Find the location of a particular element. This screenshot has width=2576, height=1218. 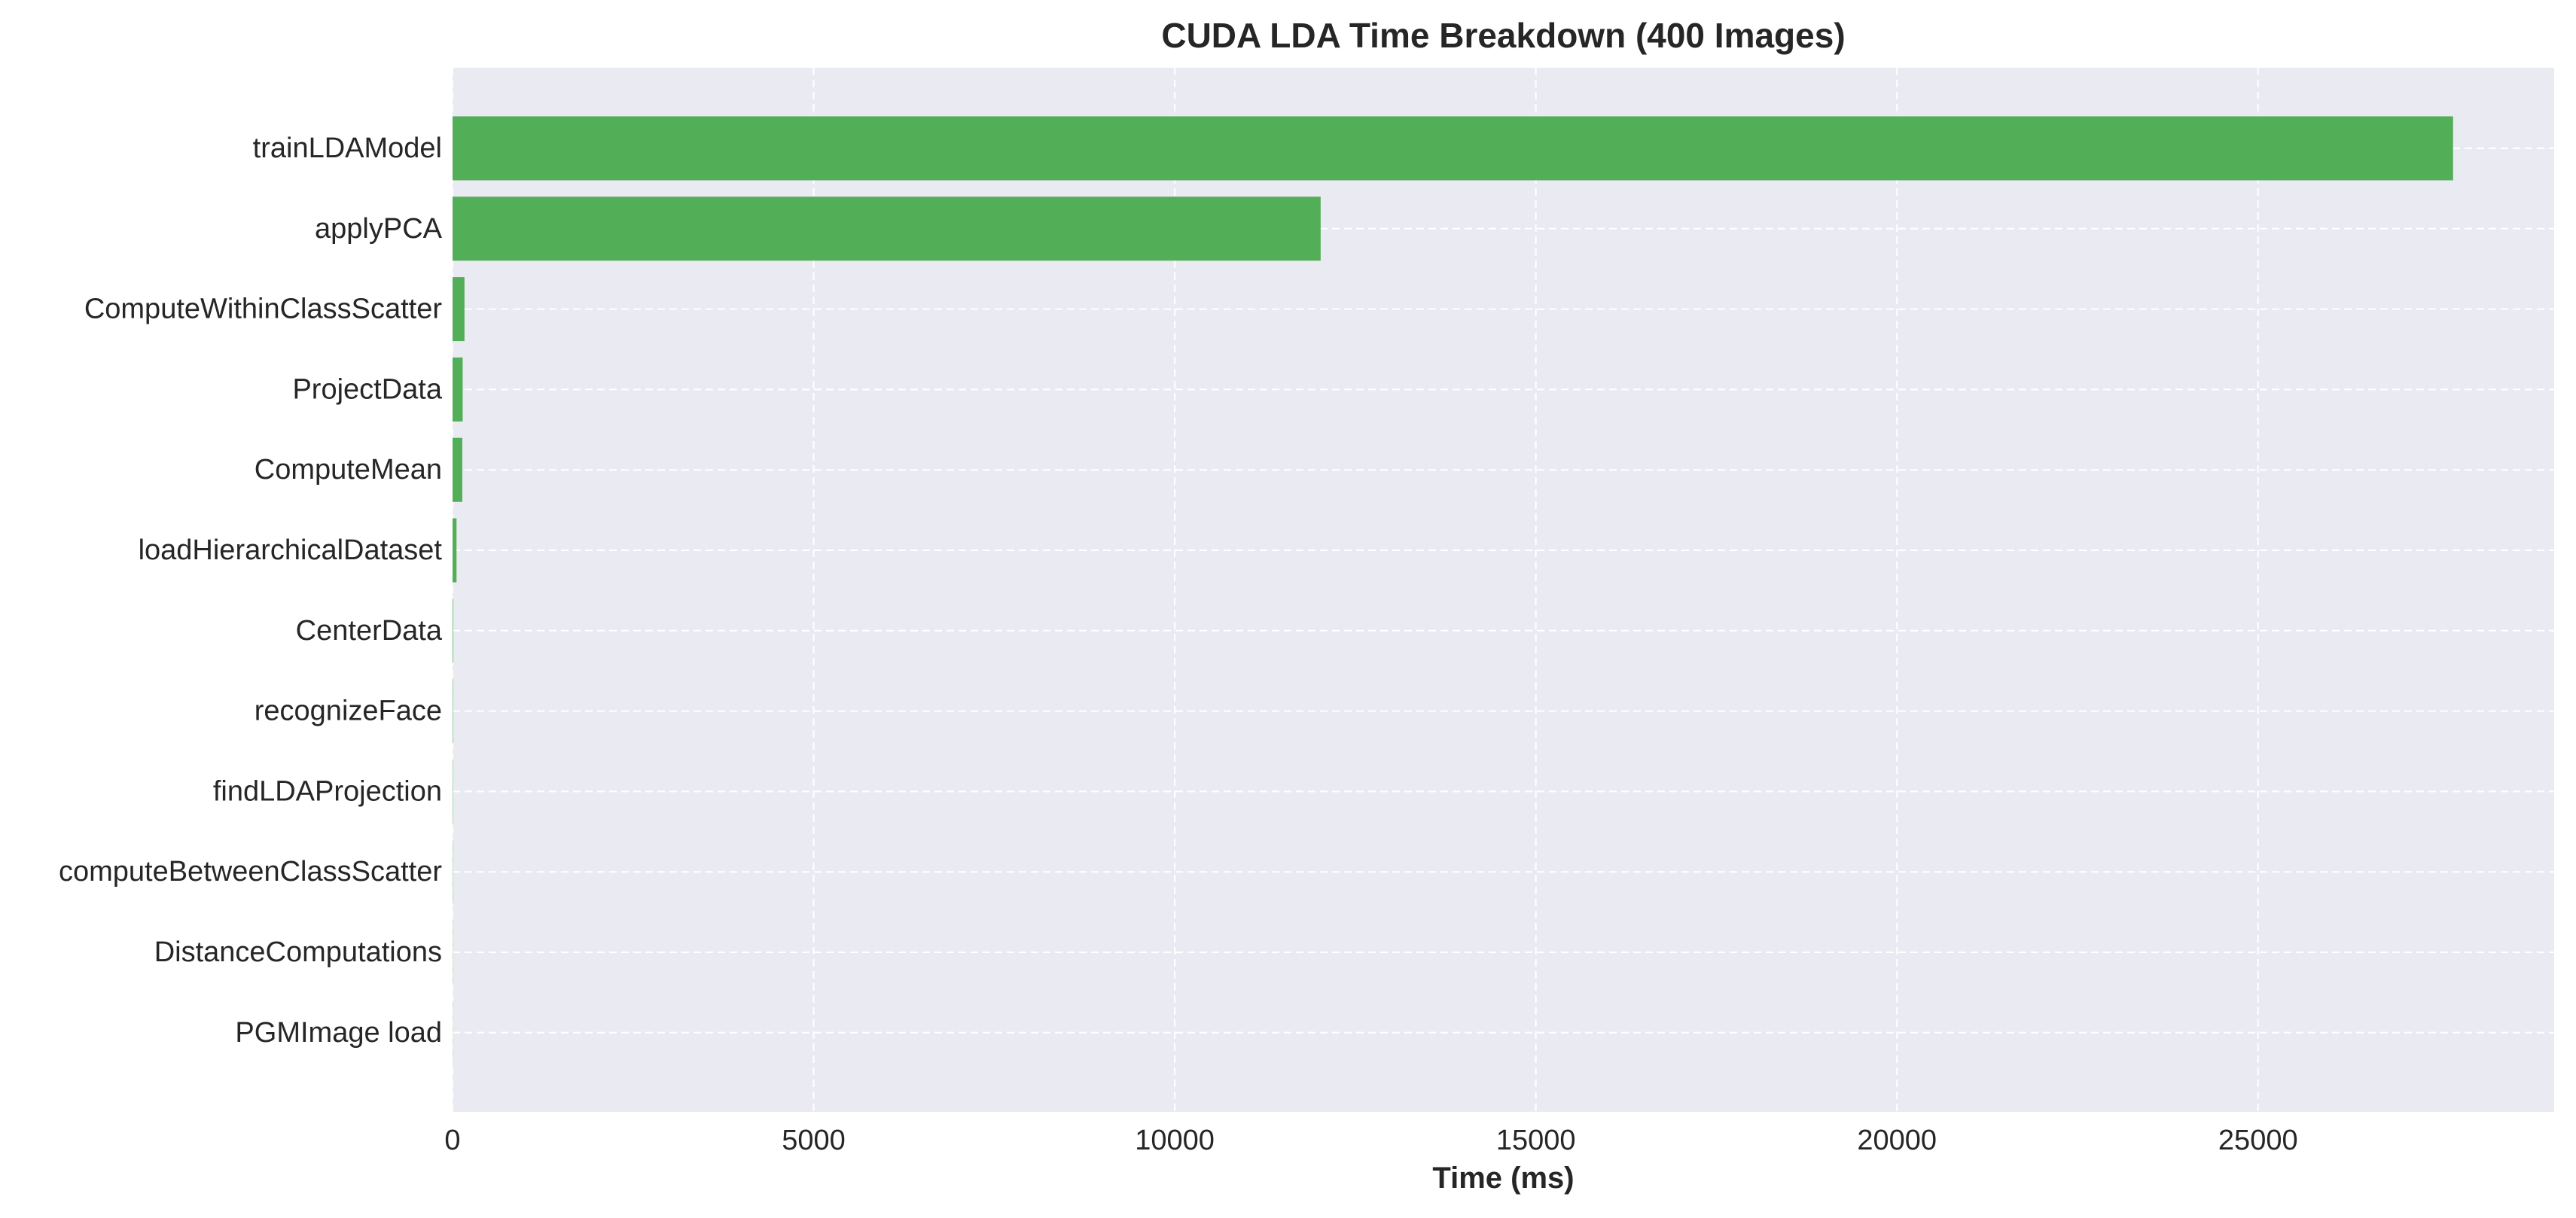

y-tick-label: ComputeWithinClassScatter is located at coordinates (263, 309).